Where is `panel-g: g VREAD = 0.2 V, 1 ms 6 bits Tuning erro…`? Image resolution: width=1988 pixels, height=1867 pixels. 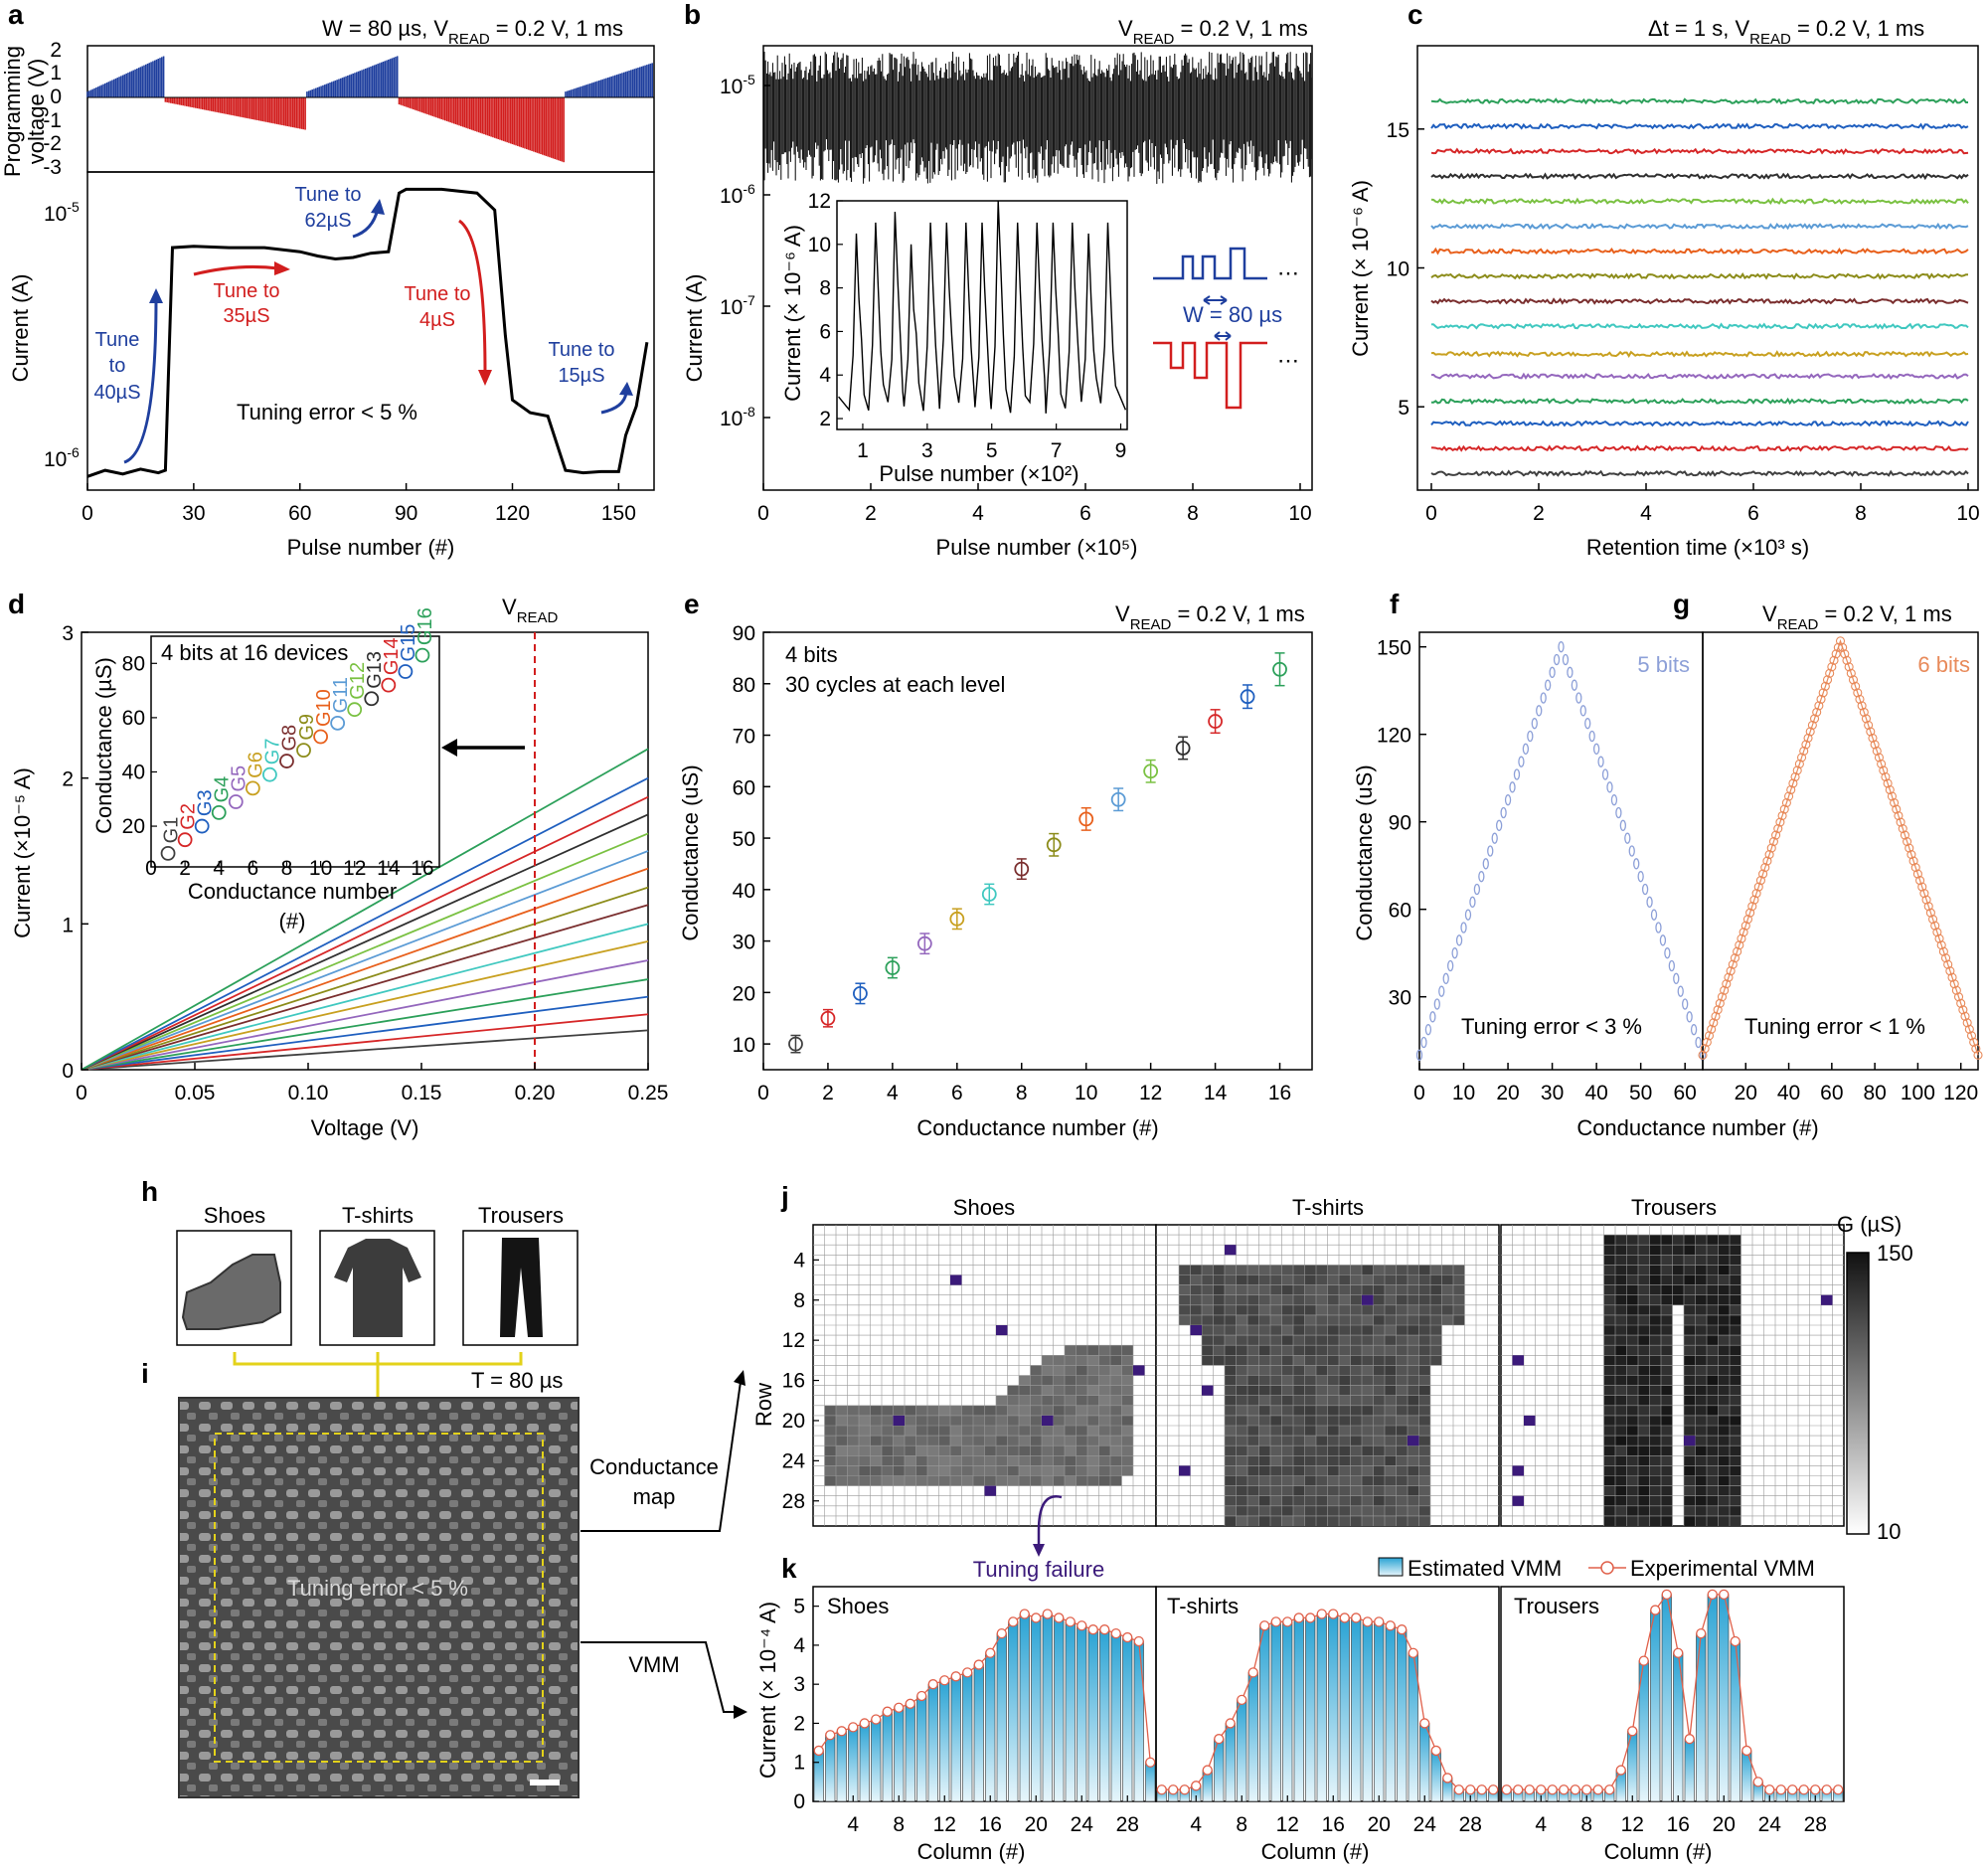 panel-g: g VREAD = 0.2 V, 1 ms 6 bits Tuning erro… is located at coordinates (1779, 864).